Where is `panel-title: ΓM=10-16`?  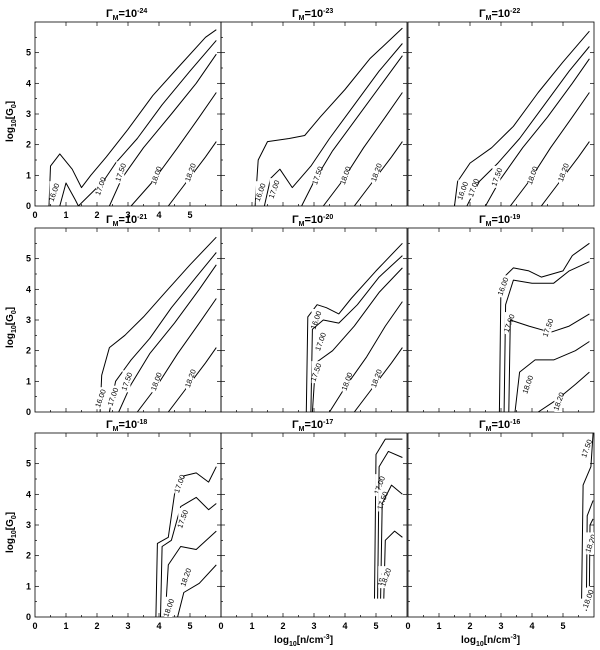 panel-title: ΓM=10-16 is located at coordinates (499, 426).